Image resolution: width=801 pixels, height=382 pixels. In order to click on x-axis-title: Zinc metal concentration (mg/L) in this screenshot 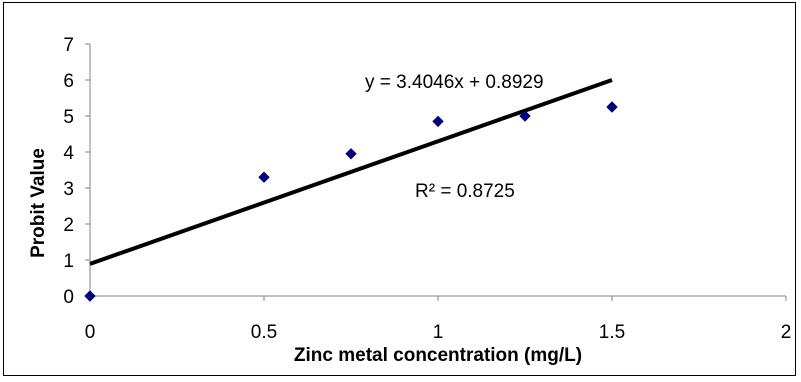, I will do `click(438, 355)`.